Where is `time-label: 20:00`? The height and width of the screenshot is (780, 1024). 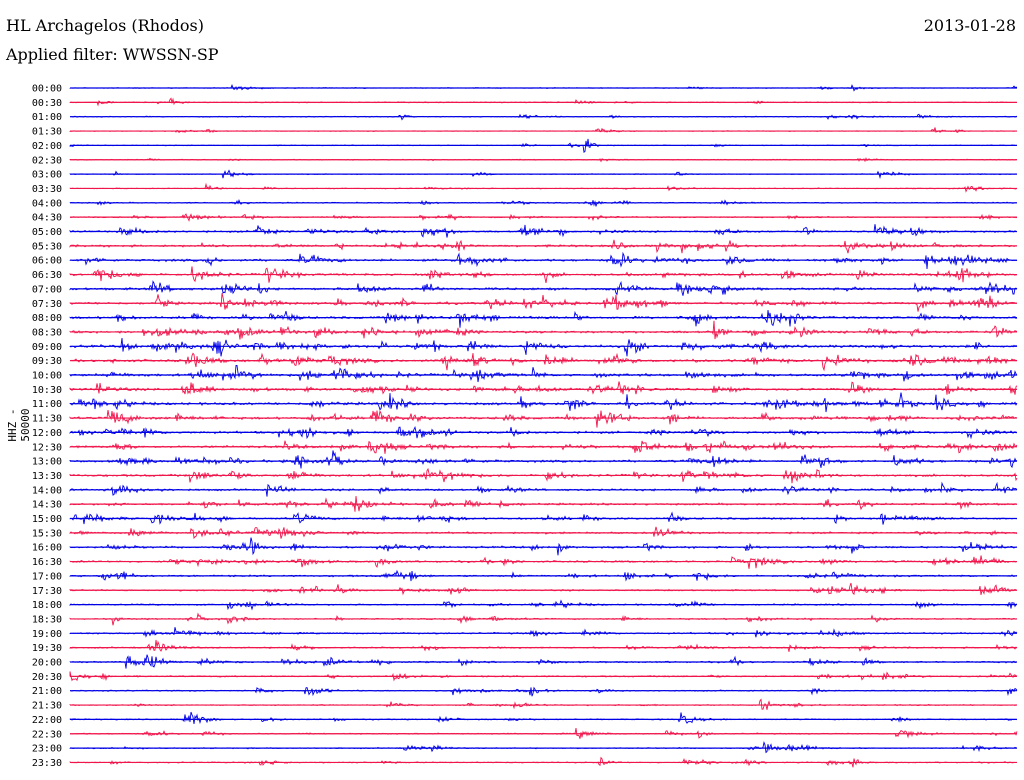
time-label: 20:00 is located at coordinates (47, 663).